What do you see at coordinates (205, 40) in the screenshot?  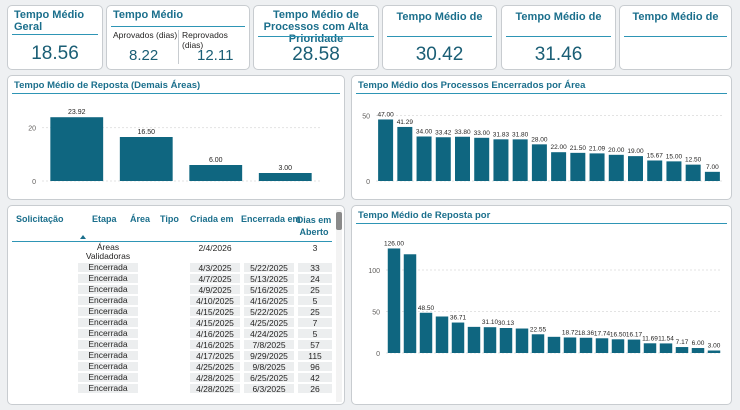 I see `reprovados-label: Reprovados (dias)` at bounding box center [205, 40].